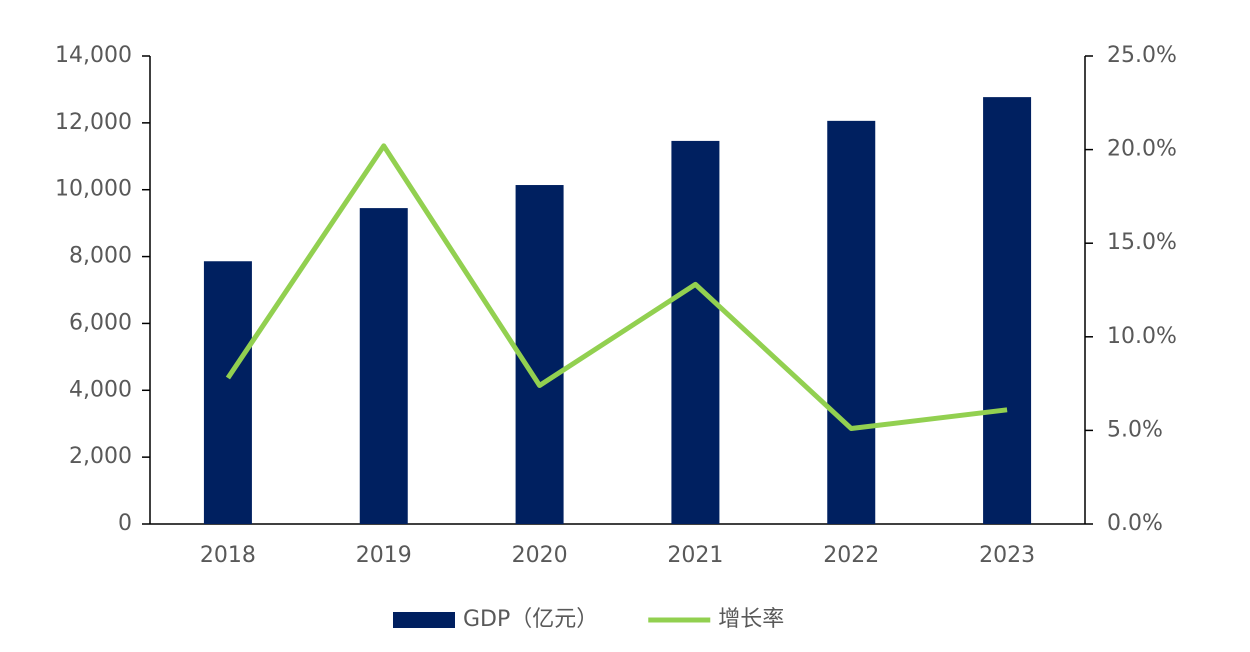 The height and width of the screenshot is (652, 1250). Describe the element at coordinates (695, 555) in the screenshot. I see `x-tick-label: 2021` at that location.